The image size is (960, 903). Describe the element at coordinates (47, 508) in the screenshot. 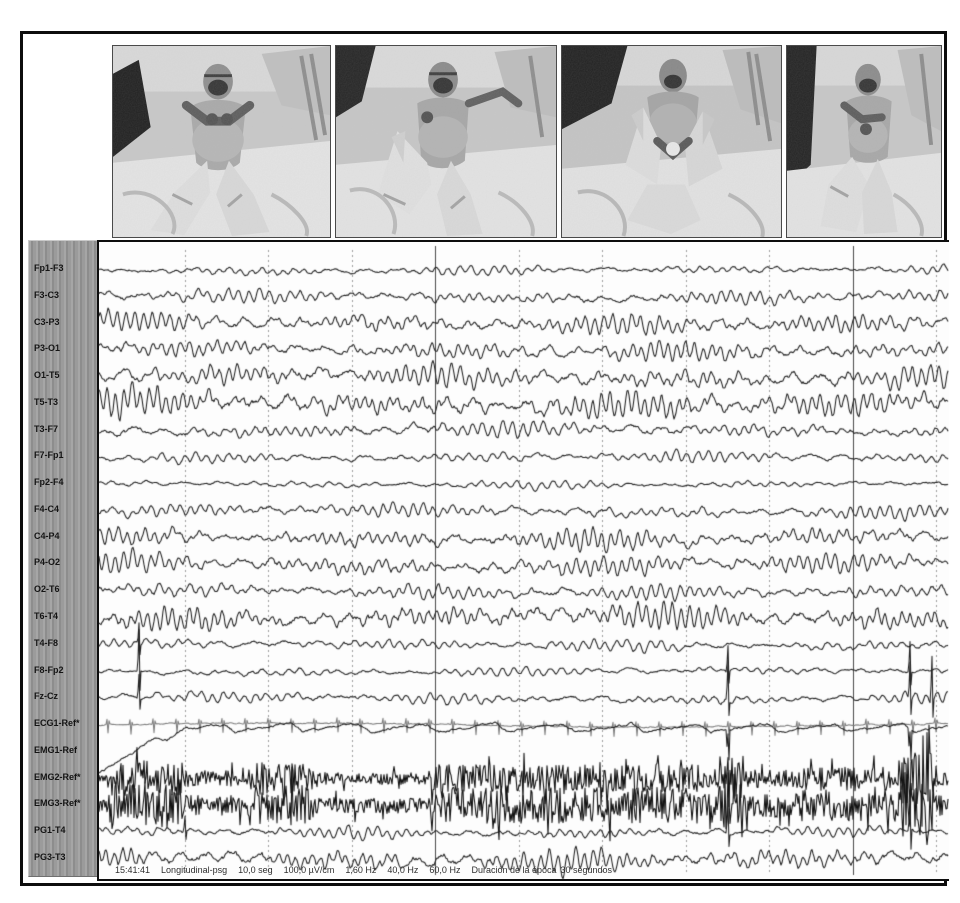

I see `channel-label-f4-c4: F4-C4` at that location.